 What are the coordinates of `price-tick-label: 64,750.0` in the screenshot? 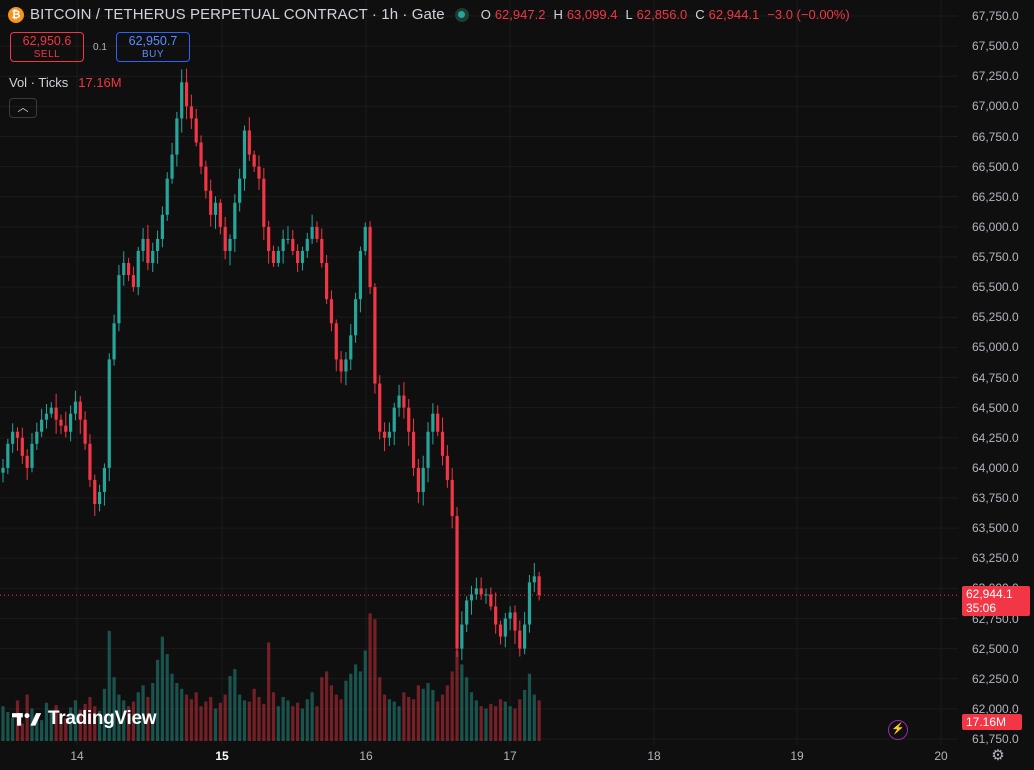 It's located at (995, 377).